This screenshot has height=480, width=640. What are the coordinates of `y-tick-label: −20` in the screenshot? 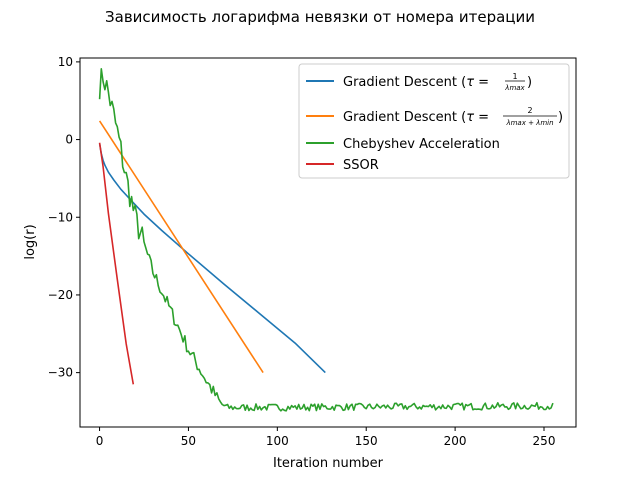 It's located at (60, 295).